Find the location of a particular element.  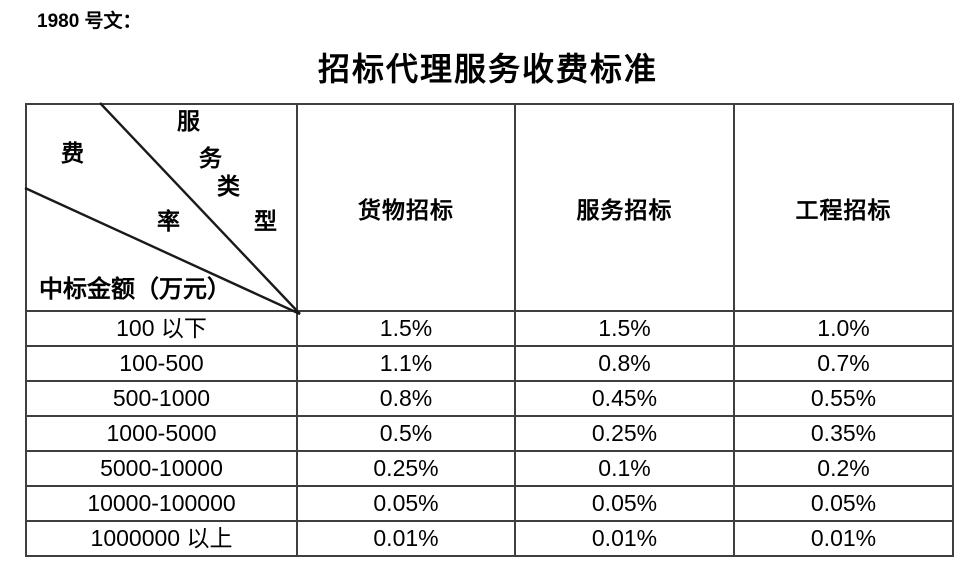

fee-cell: 0.35% is located at coordinates (843, 434).